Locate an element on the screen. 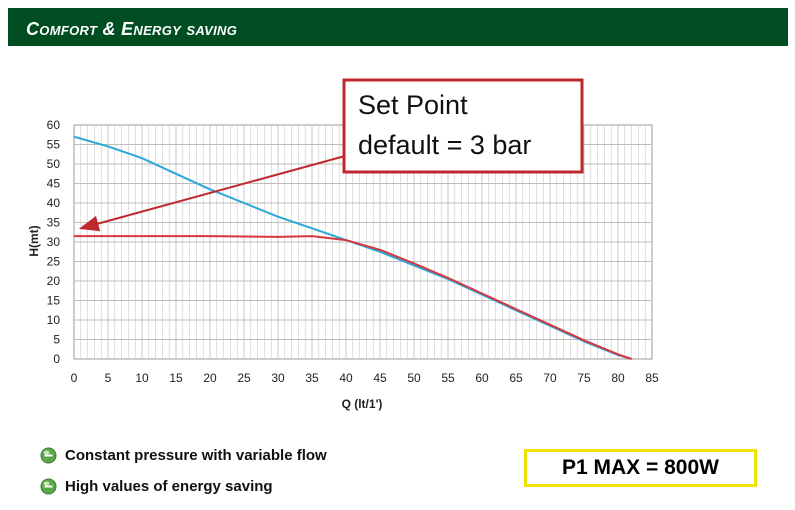 The width and height of the screenshot is (795, 510). pmax-label: P1 MAX = 800W is located at coordinates (640, 467).